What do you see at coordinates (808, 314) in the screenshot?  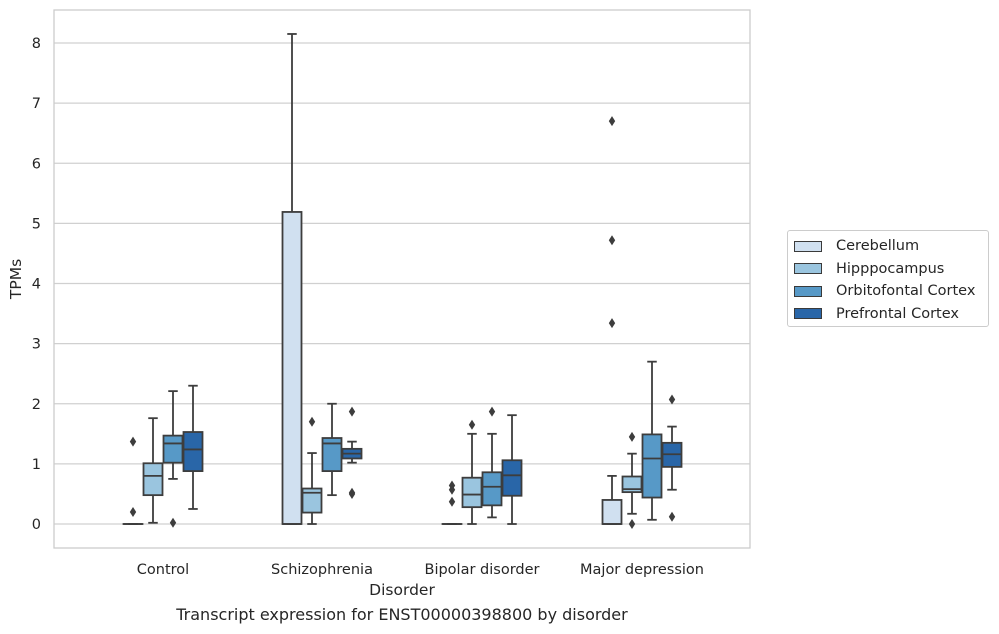 I see `legend-swatch-prefrontal-cortex` at bounding box center [808, 314].